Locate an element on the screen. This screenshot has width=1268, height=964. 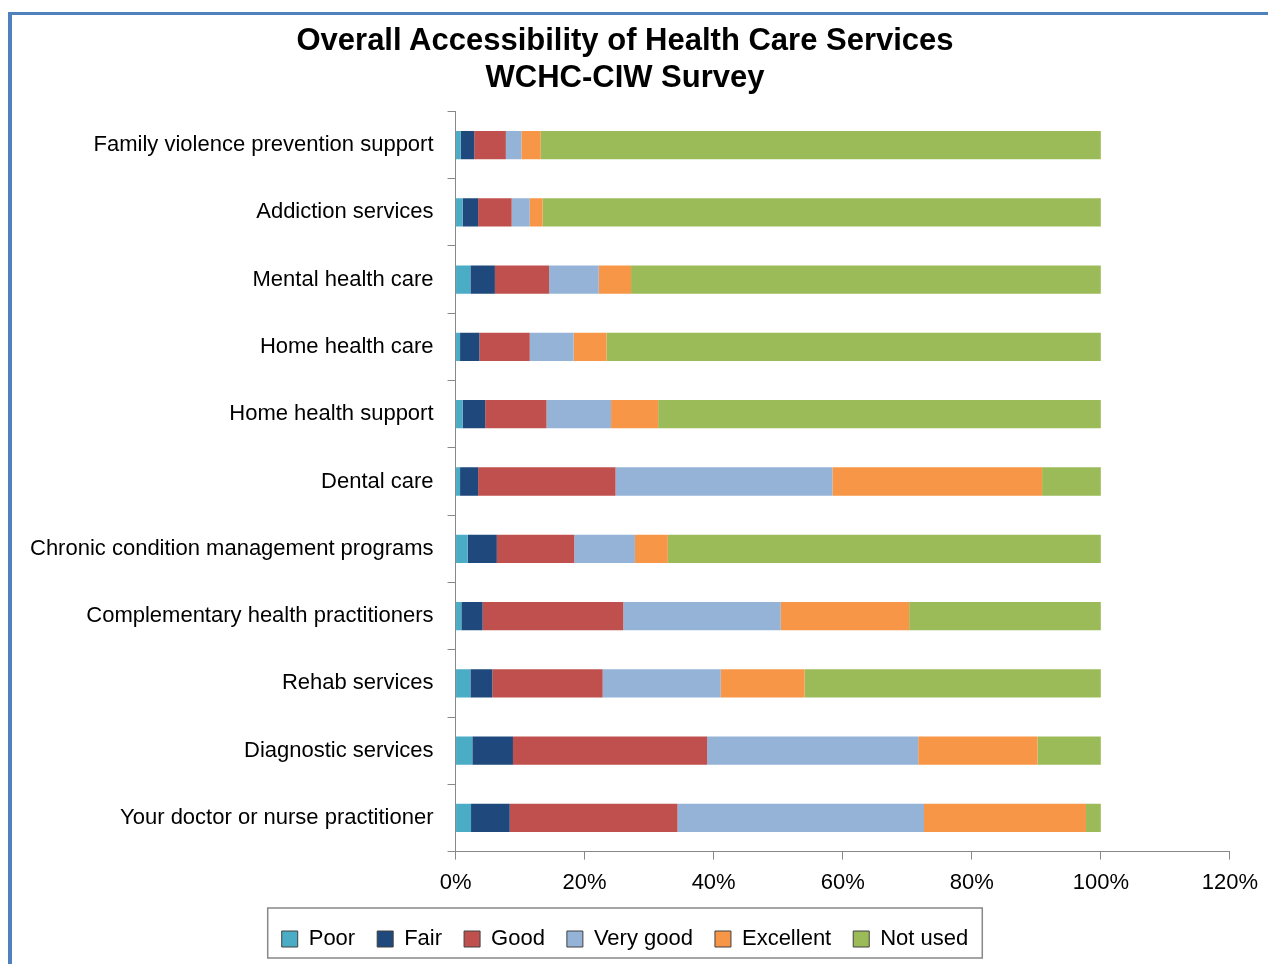
legend-label: Excellent is located at coordinates (786, 938).